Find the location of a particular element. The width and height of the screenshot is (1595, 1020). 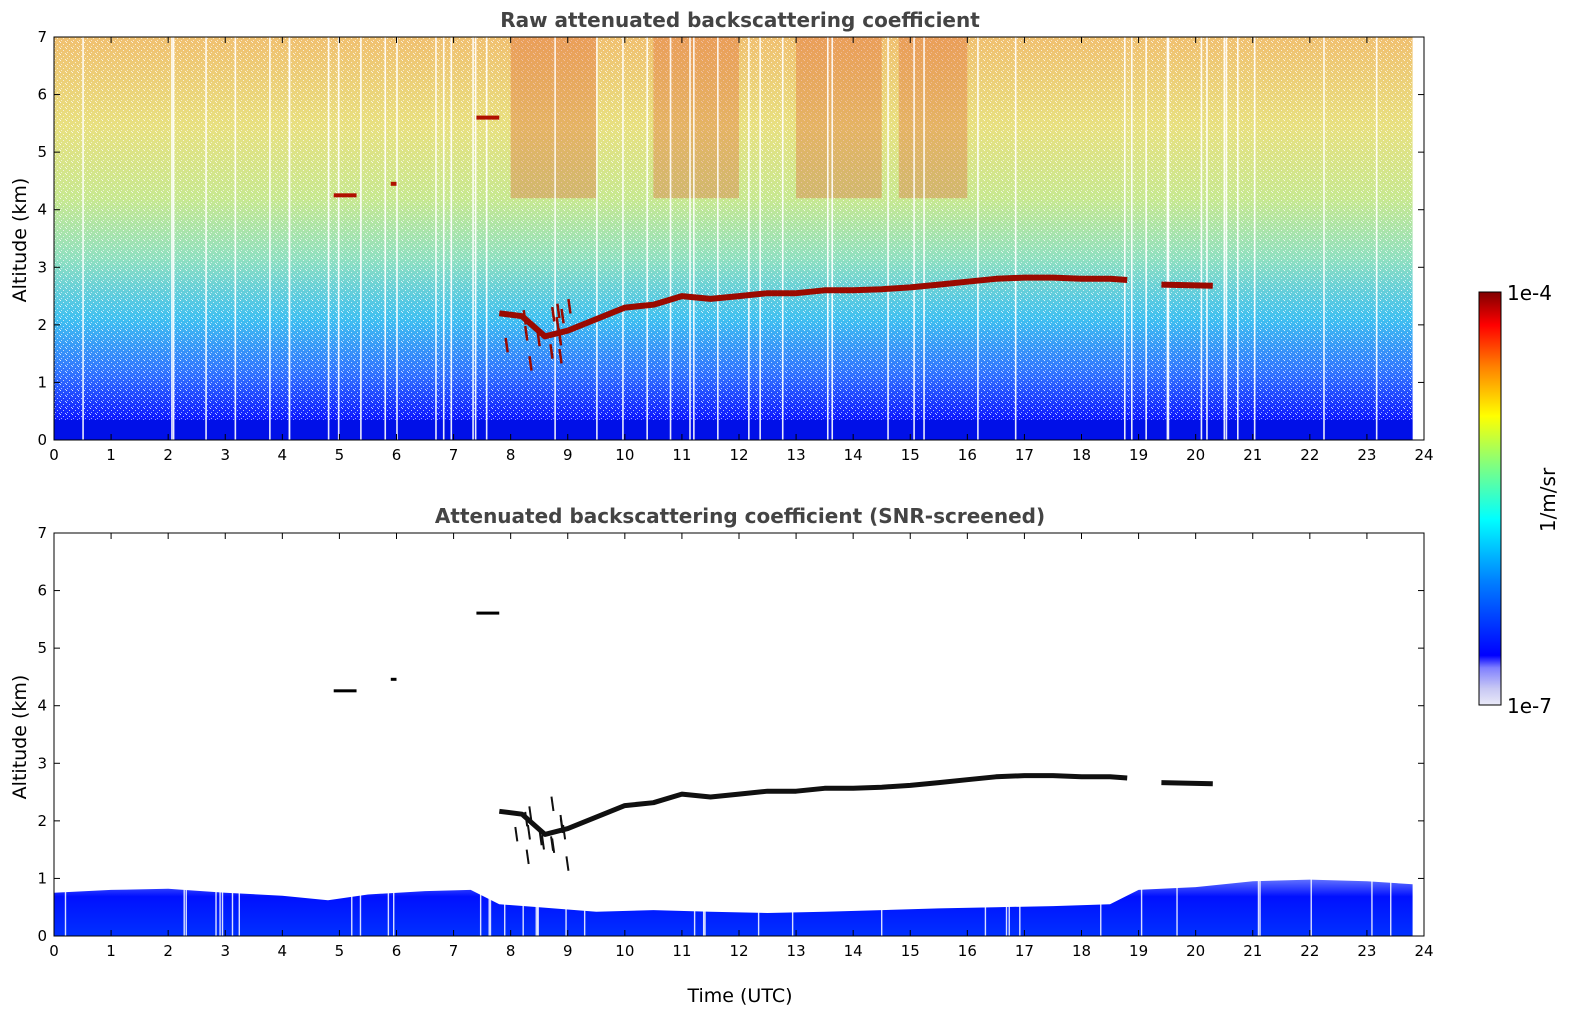

raw-y-tick-label: 7 is located at coordinates (42, 37).